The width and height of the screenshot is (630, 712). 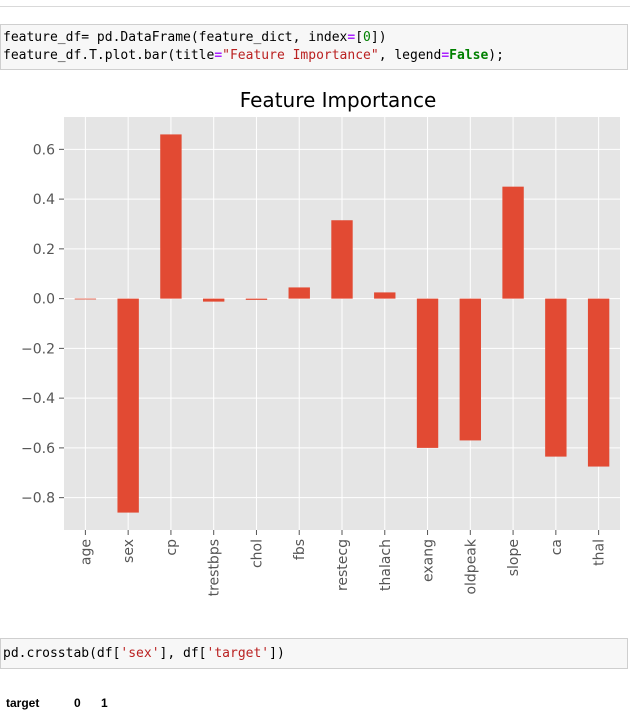 What do you see at coordinates (85, 299) in the screenshot?
I see `bar-age` at bounding box center [85, 299].